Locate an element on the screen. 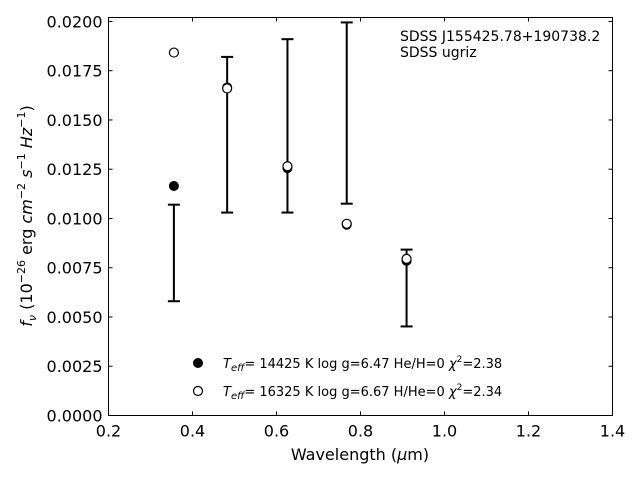 This screenshot has width=640, height=480. legend-marker-open is located at coordinates (198, 391).